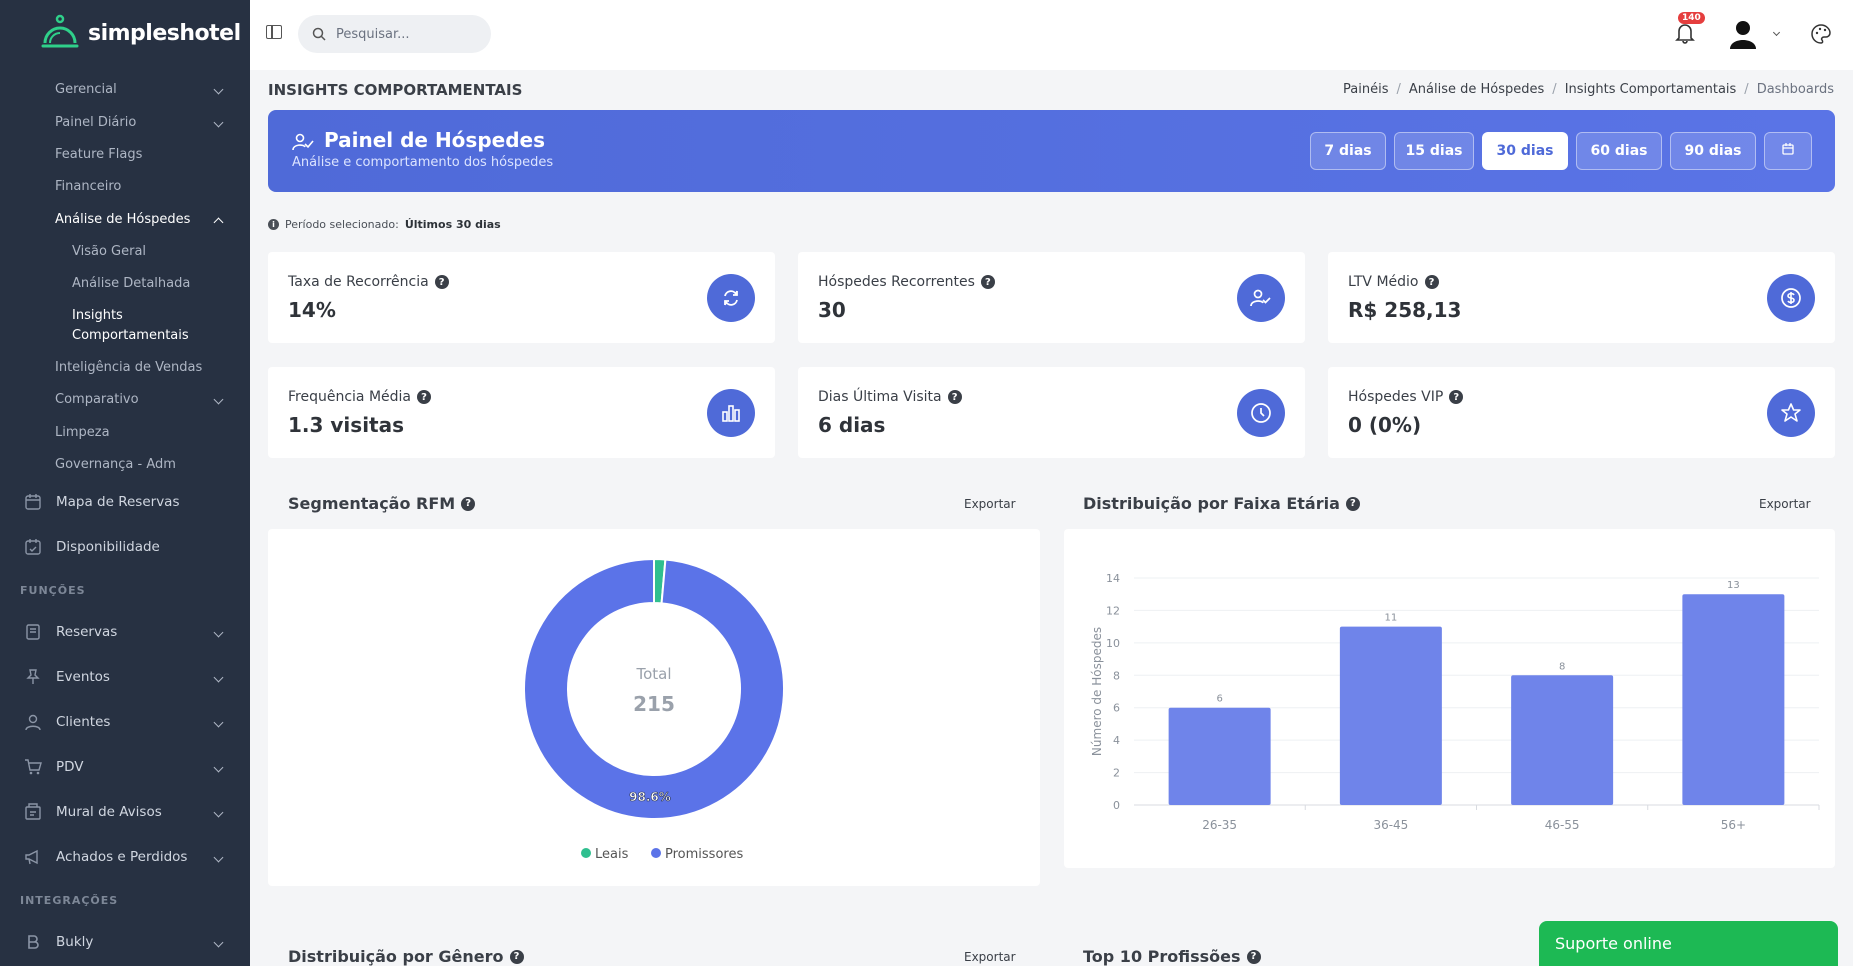  What do you see at coordinates (1113, 578) in the screenshot?
I see `y-tick-label: 14` at bounding box center [1113, 578].